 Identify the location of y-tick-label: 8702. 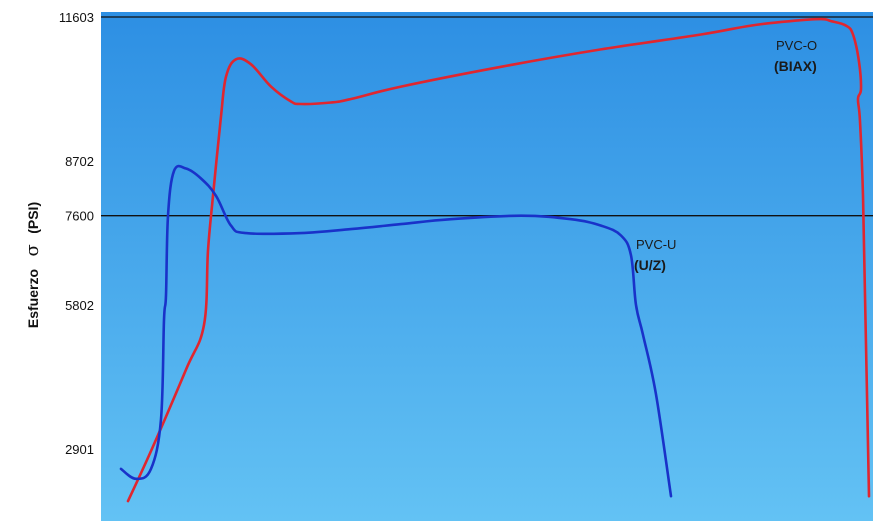
(79, 161).